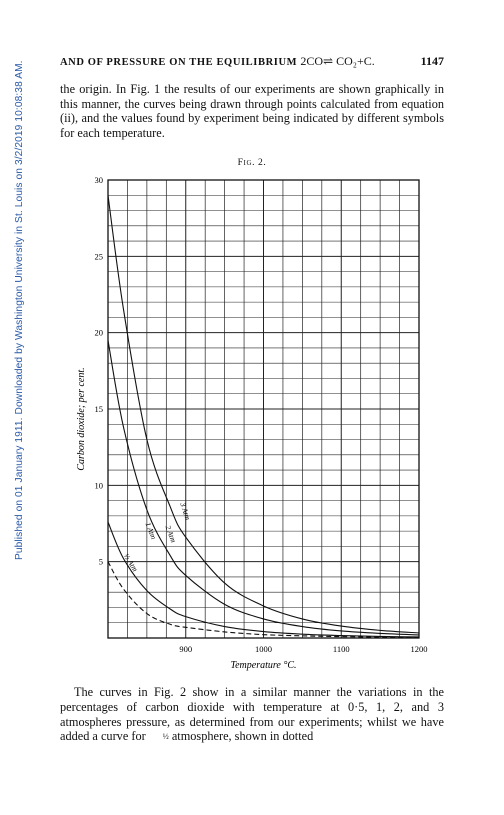  Describe the element at coordinates (171, 534) in the screenshot. I see `curve-label: 2 Atm` at that location.